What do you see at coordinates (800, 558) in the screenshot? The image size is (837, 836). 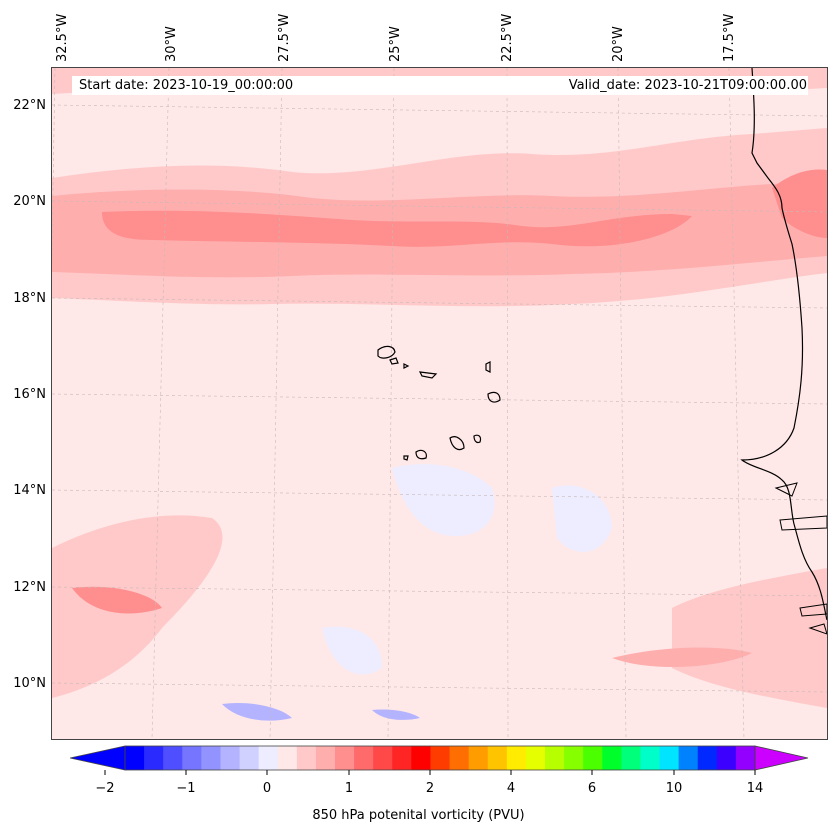 I see `coast-details` at bounding box center [800, 558].